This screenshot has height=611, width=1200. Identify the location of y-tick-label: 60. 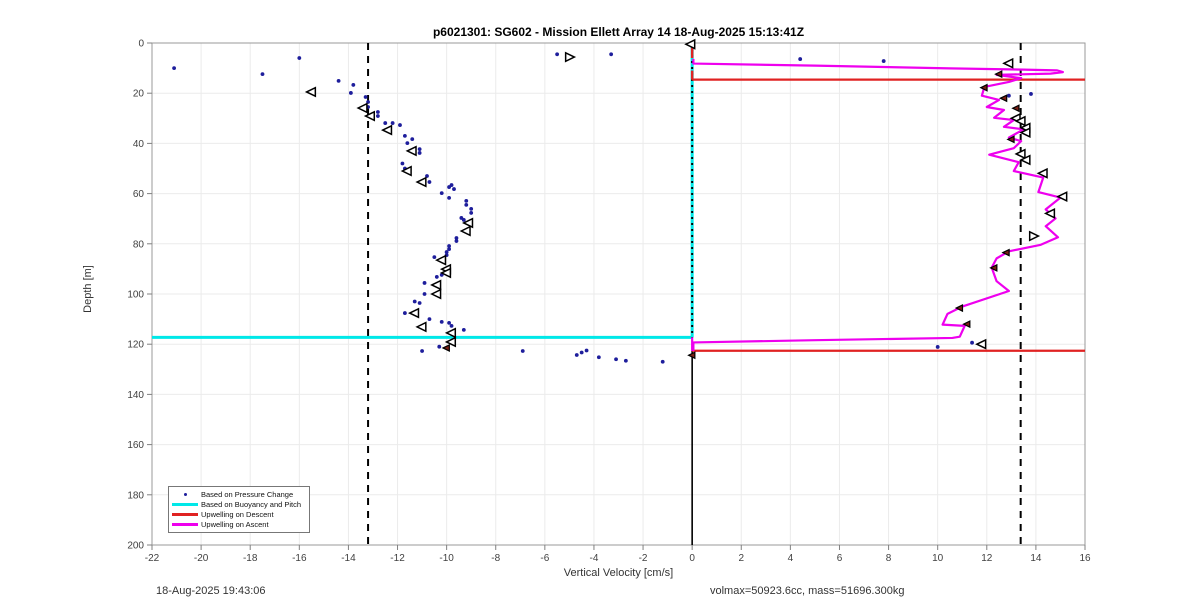
(139, 194).